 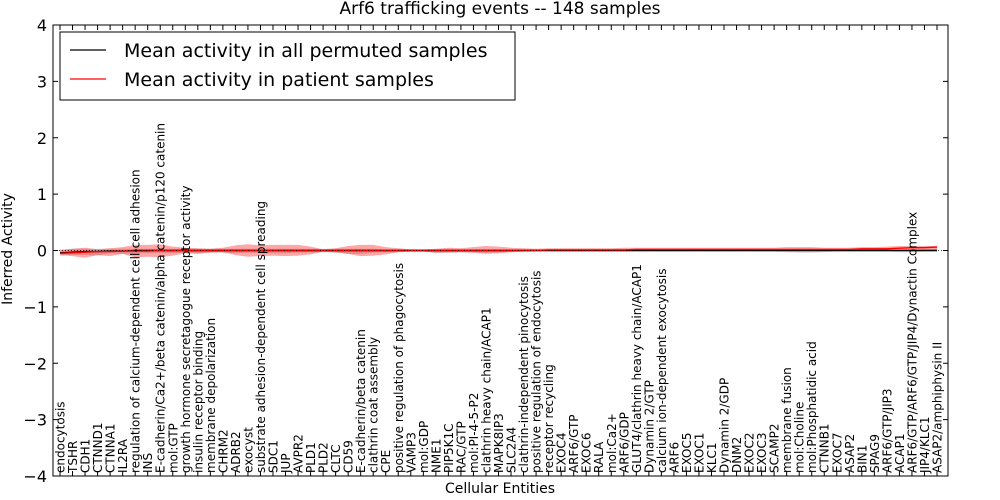 What do you see at coordinates (812, 407) in the screenshot?
I see `x-tick-label: mol:Phosphatidic acid` at bounding box center [812, 407].